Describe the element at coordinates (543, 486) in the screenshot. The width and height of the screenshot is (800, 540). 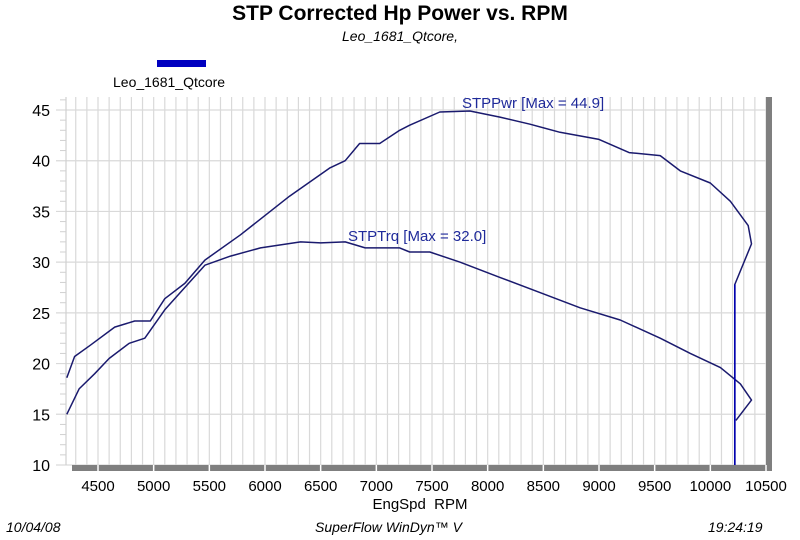
I see `x-tick-label: 8500` at that location.